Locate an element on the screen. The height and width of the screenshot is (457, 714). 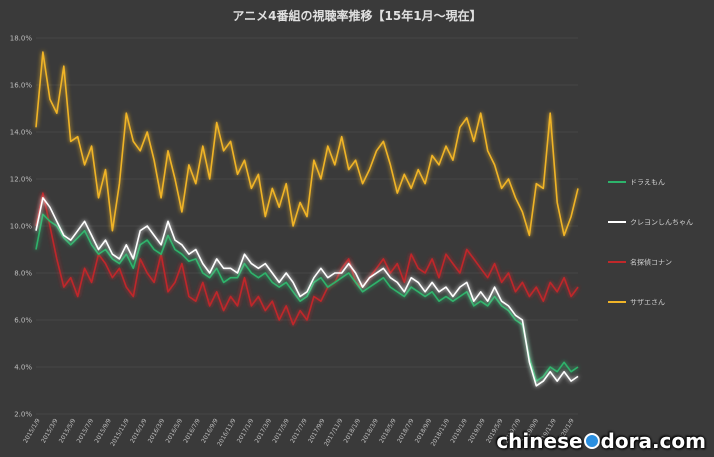
x-tick-label: 2016/3/9 is located at coordinates (157, 430).